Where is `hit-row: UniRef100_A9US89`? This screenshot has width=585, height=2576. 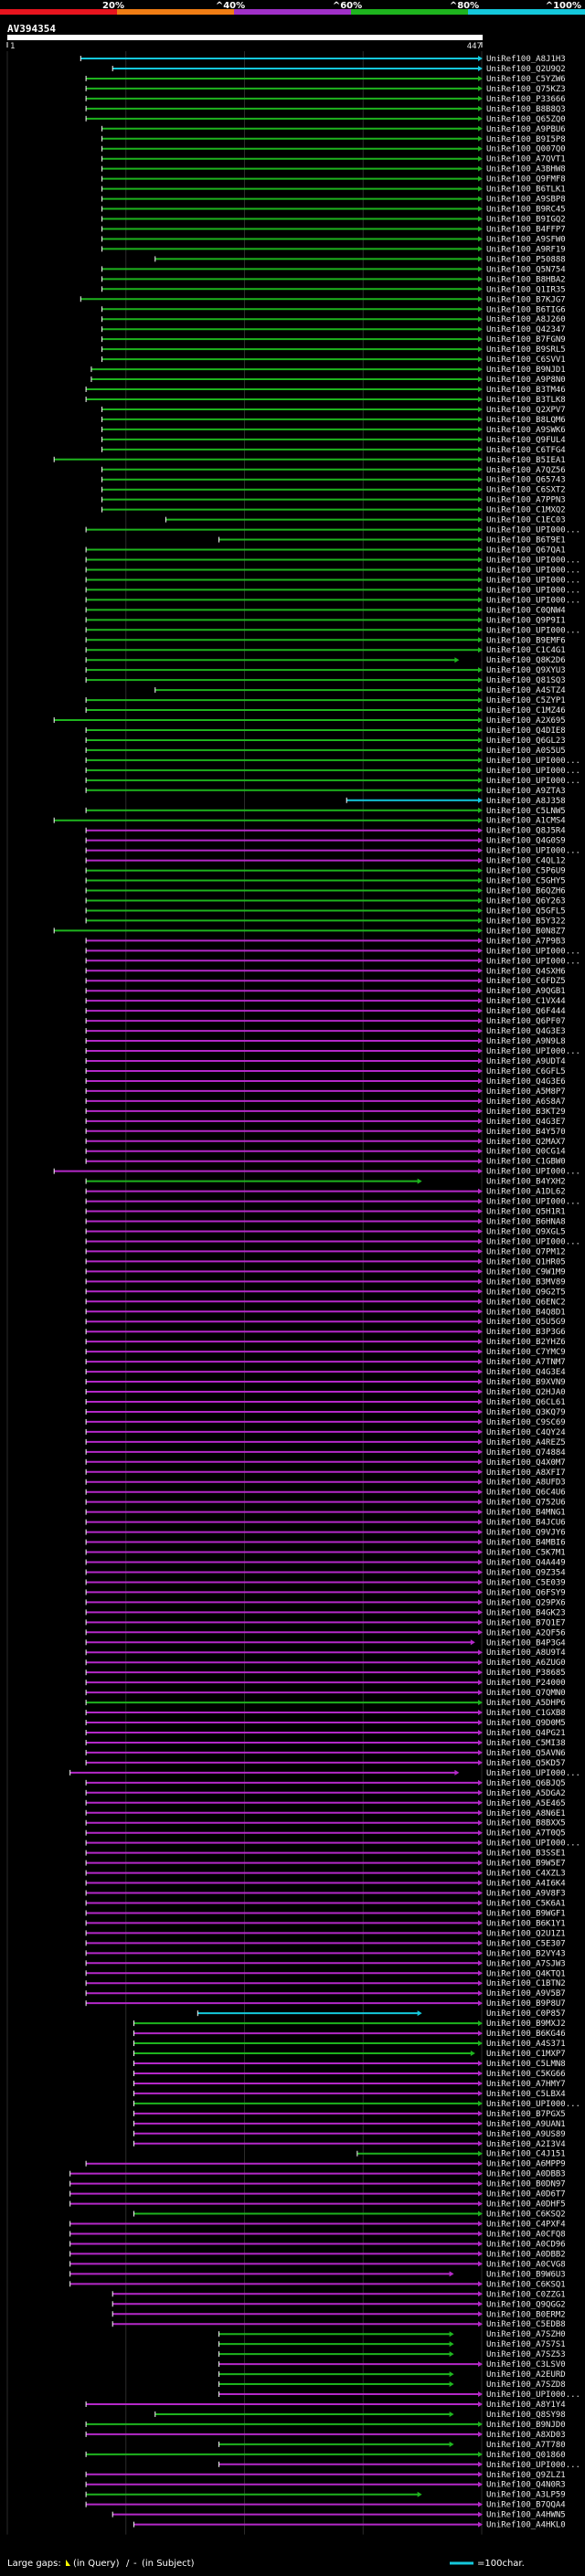
hit-row: UniRef100_A9US89 is located at coordinates (350, 2134).